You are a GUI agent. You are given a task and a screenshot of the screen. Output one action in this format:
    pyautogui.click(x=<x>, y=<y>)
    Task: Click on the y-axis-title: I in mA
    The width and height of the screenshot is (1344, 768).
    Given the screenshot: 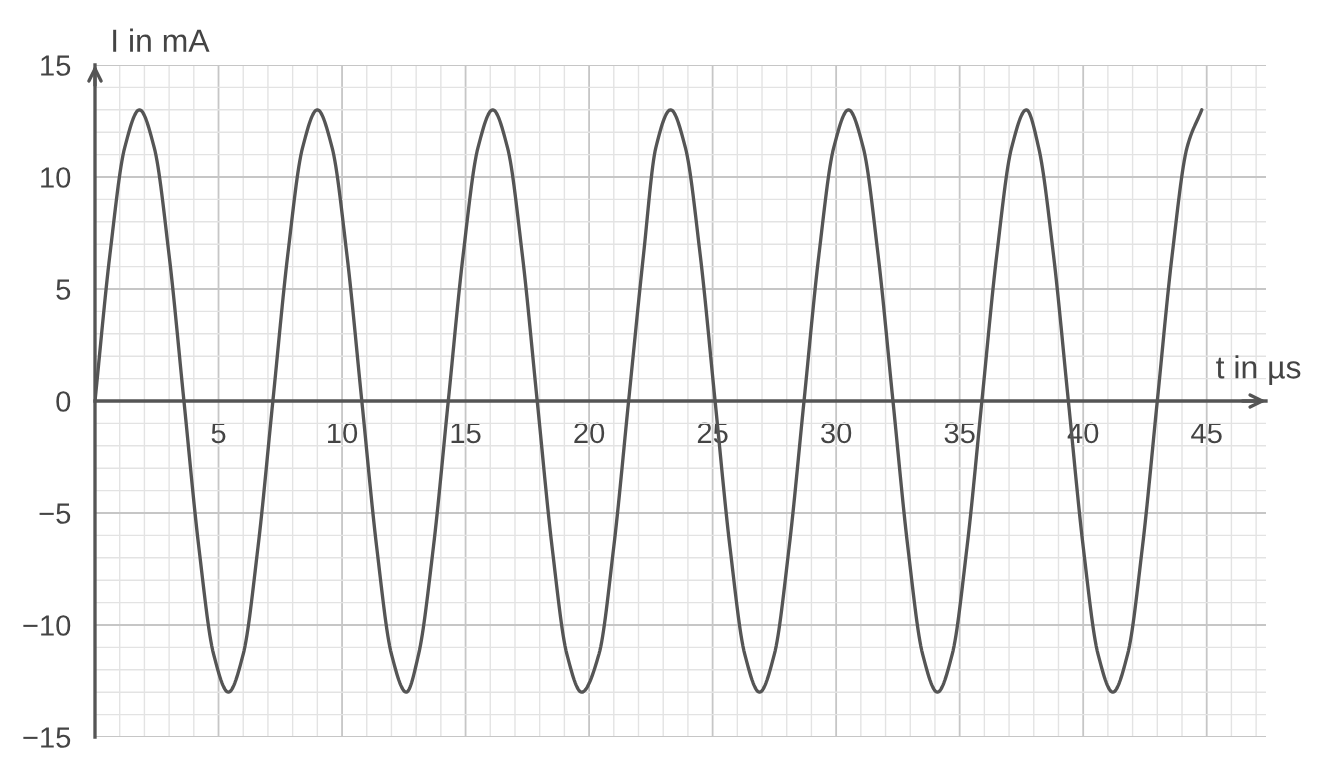 What is the action you would take?
    pyautogui.click(x=161, y=40)
    